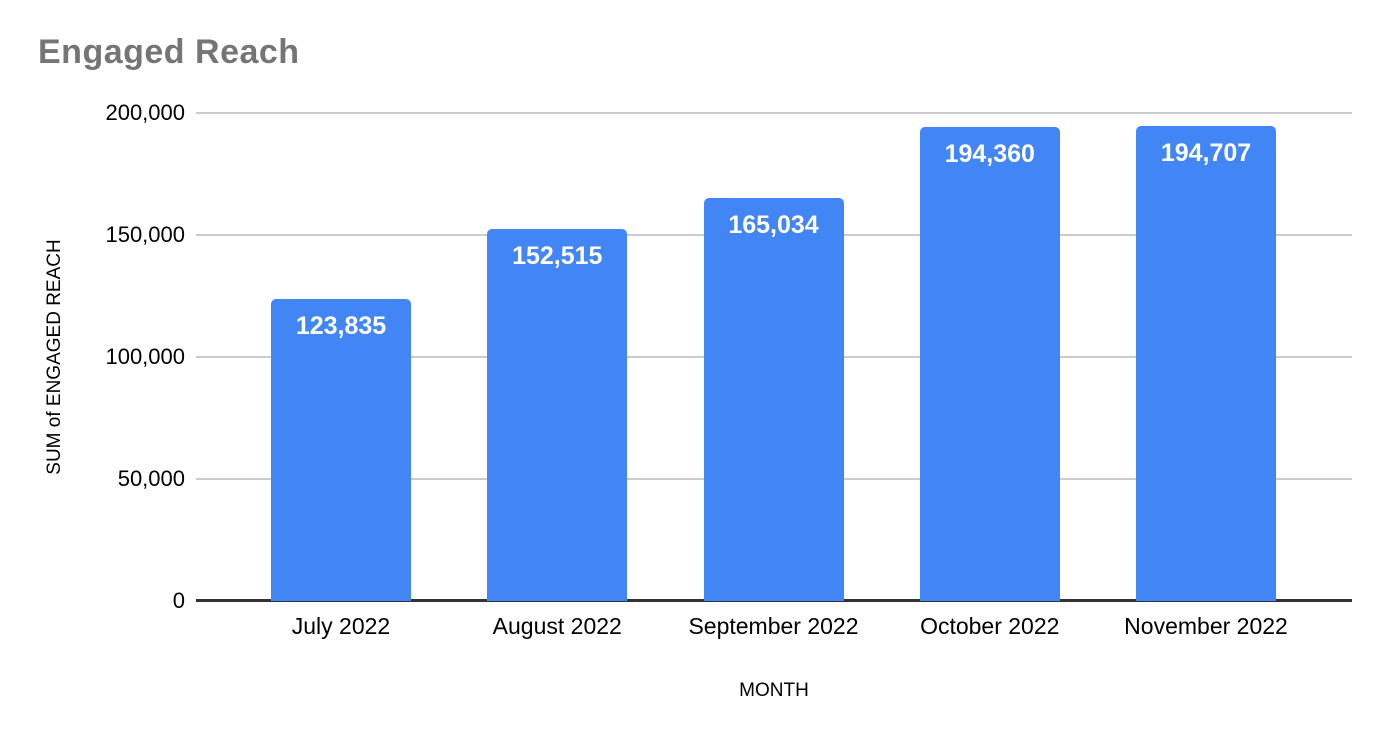 This screenshot has width=1388, height=742. Describe the element at coordinates (773, 626) in the screenshot. I see `x-tick-label: September 2022` at that location.